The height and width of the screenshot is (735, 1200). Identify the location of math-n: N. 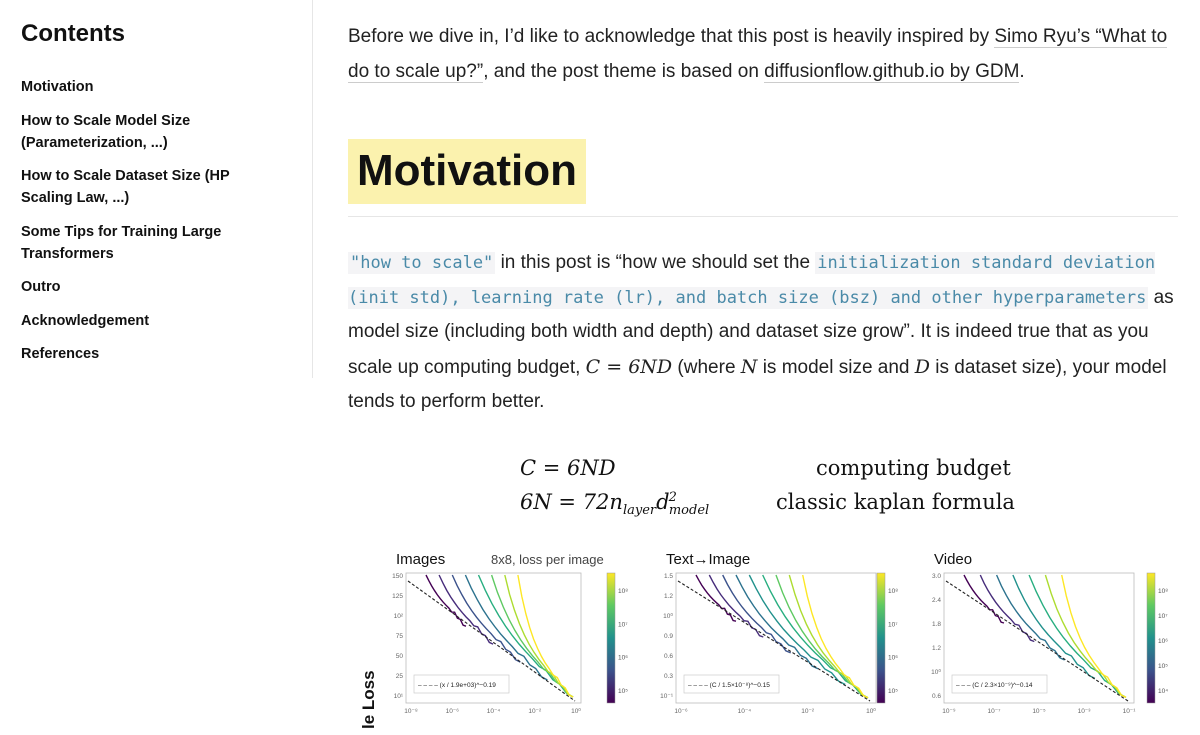
(749, 366).